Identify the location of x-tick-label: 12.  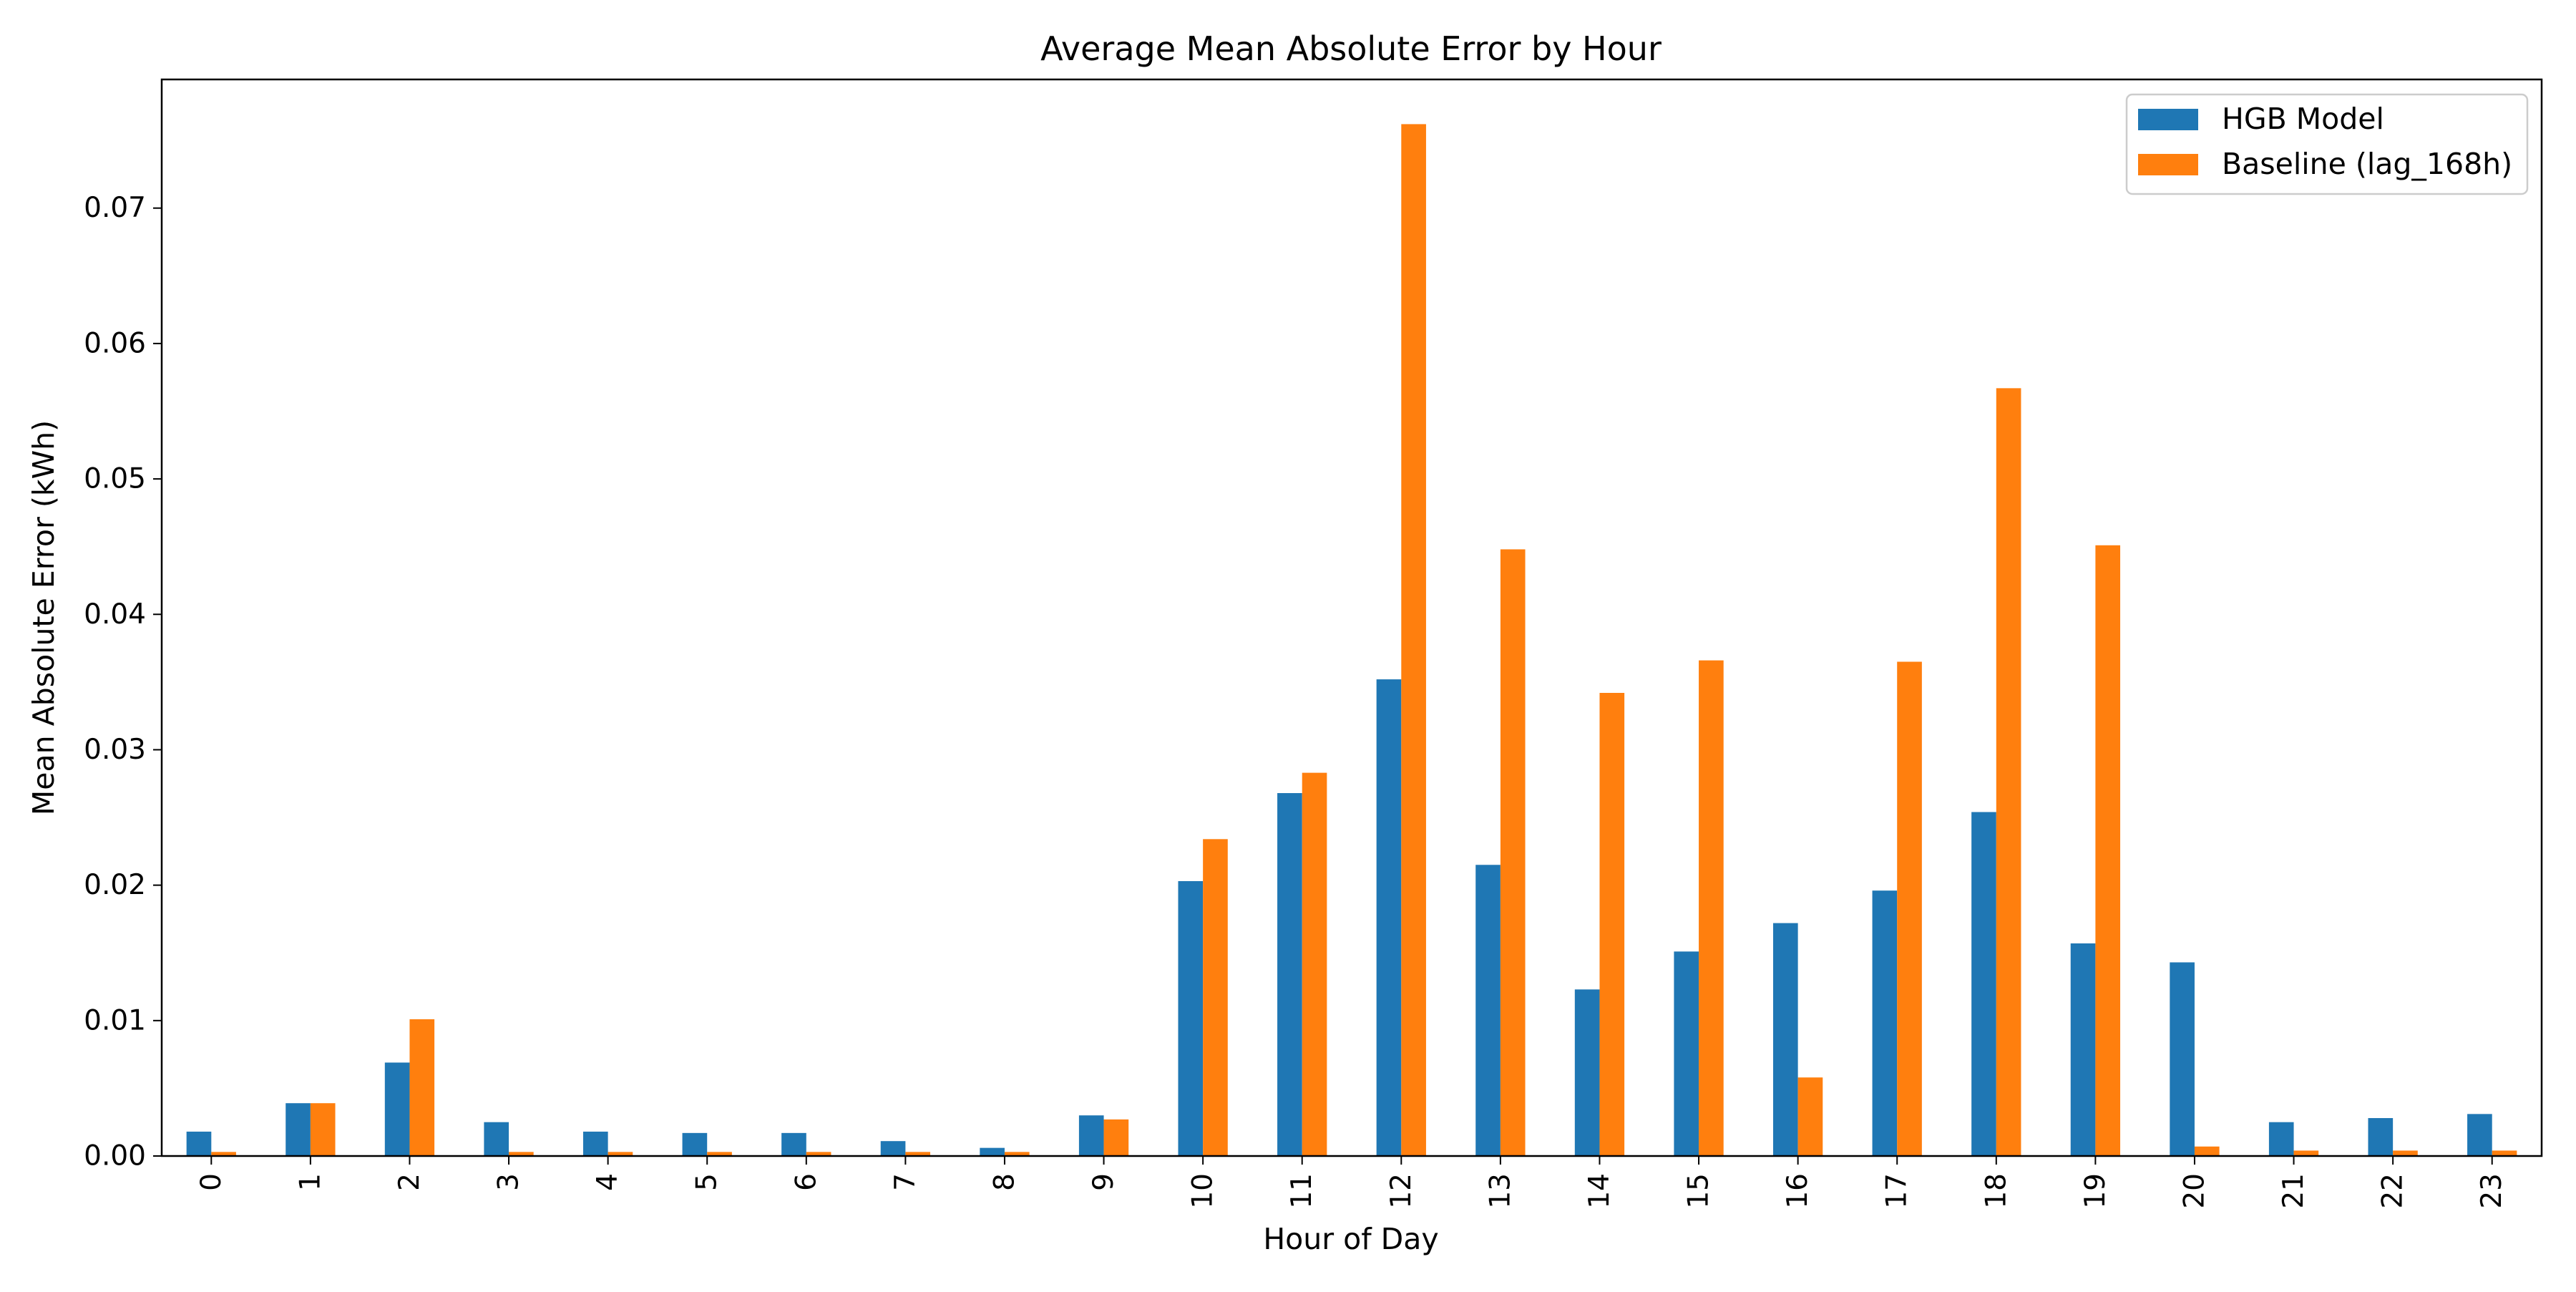
(1401, 1191).